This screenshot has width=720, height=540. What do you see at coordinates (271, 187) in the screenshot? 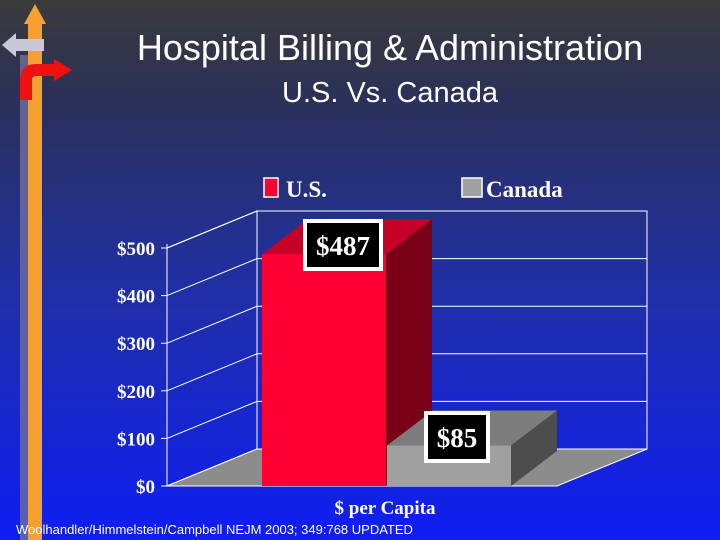
I see `legend-swatch-us` at bounding box center [271, 187].